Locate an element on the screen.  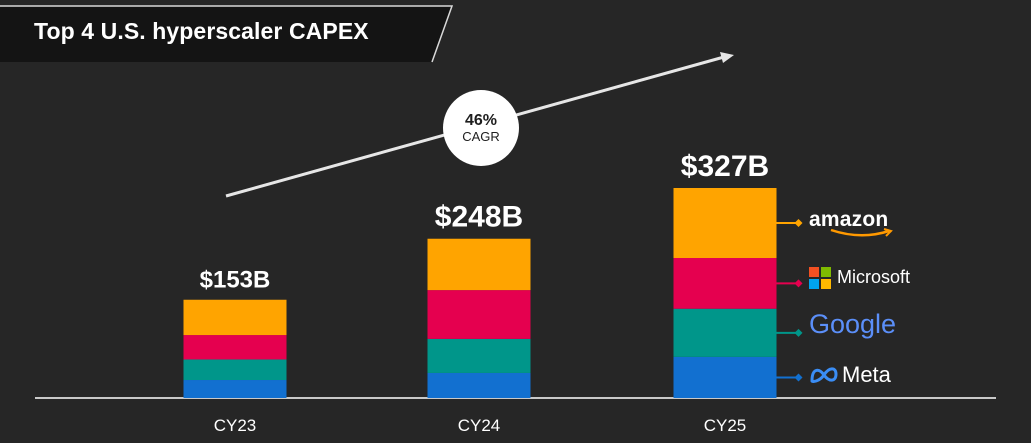
title-banner-border is located at coordinates (227, 34).